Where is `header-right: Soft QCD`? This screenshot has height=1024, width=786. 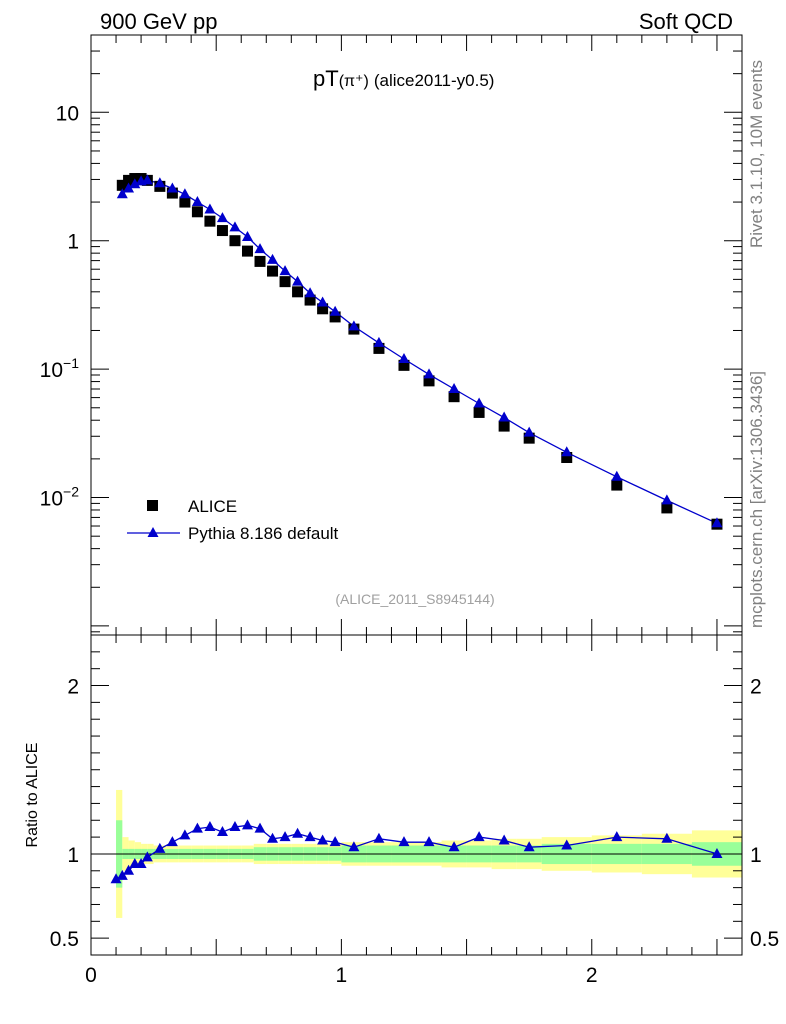
header-right: Soft QCD is located at coordinates (686, 21).